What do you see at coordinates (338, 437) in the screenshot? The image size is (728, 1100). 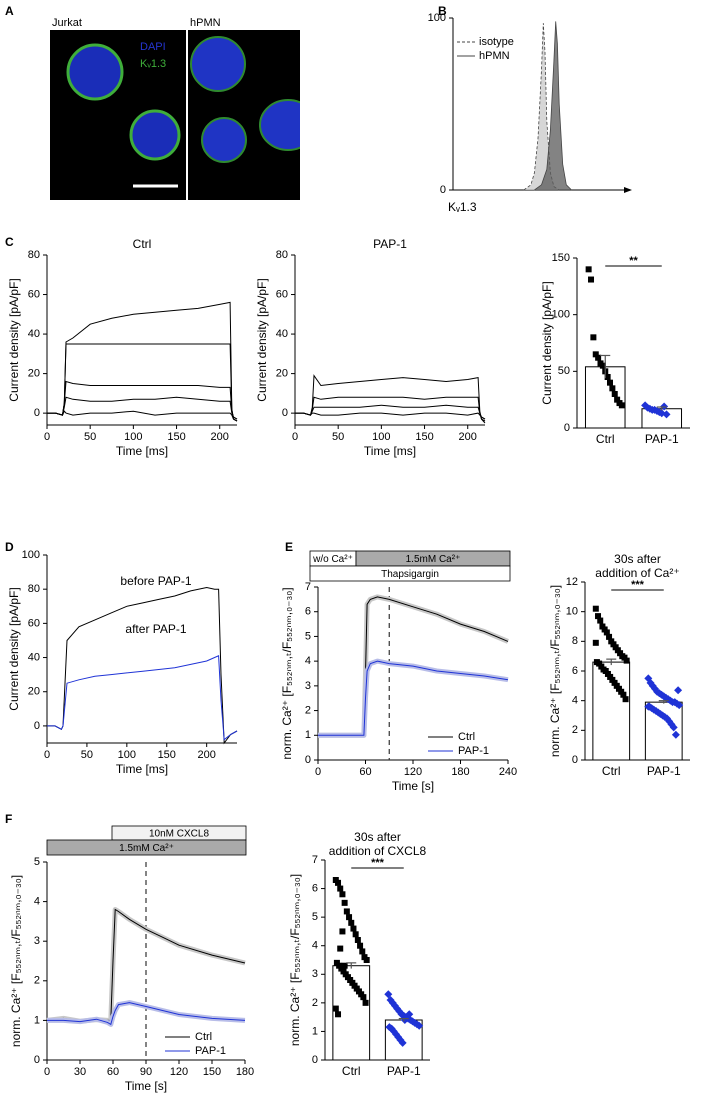 I see `x-tick-label: 50` at bounding box center [338, 437].